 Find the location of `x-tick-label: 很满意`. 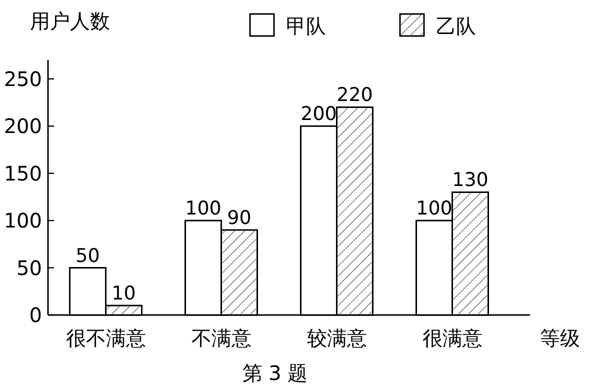

x-tick-label: 很满意 is located at coordinates (452, 338).